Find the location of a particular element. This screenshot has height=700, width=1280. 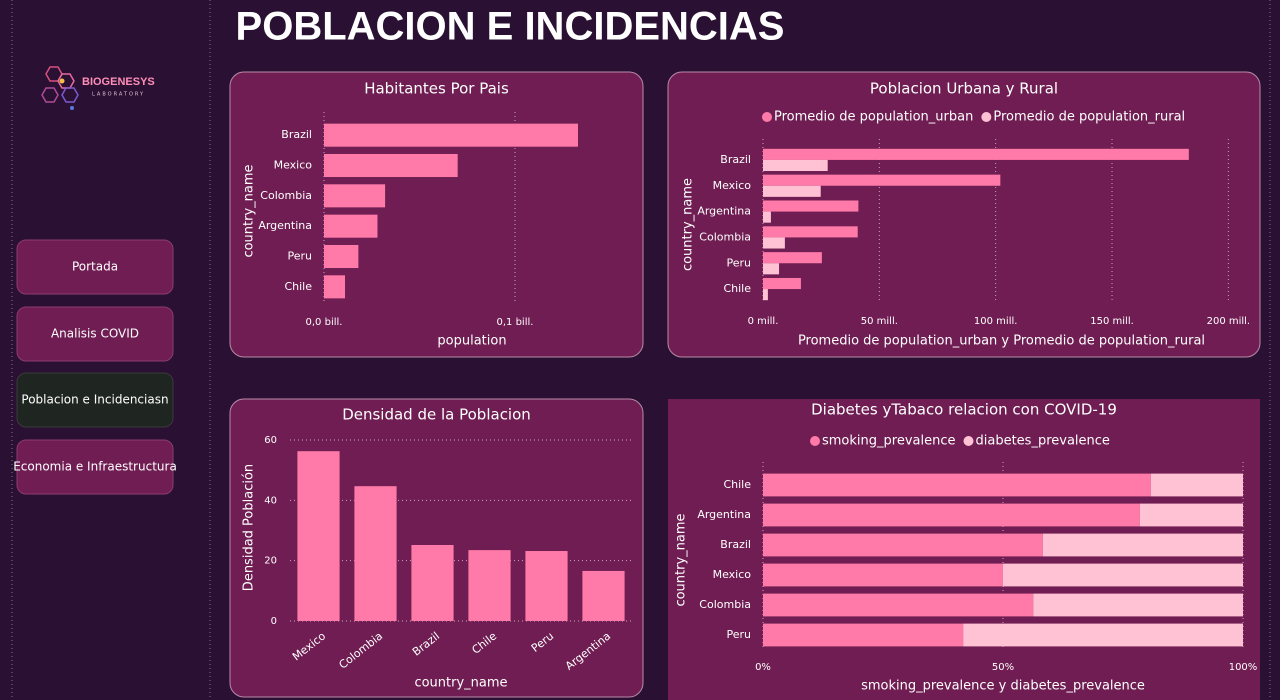

nav-label: Economia e Infraestructura is located at coordinates (95, 467).